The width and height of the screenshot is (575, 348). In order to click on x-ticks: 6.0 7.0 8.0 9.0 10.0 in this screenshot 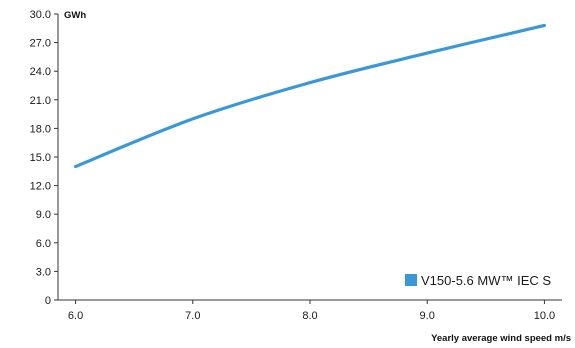, I will do `click(311, 311)`.